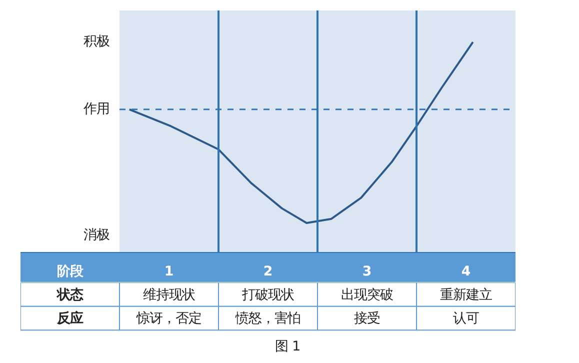 The height and width of the screenshot is (363, 579). Describe the element at coordinates (268, 272) in the screenshot. I see `x-tick-label: 2` at that location.